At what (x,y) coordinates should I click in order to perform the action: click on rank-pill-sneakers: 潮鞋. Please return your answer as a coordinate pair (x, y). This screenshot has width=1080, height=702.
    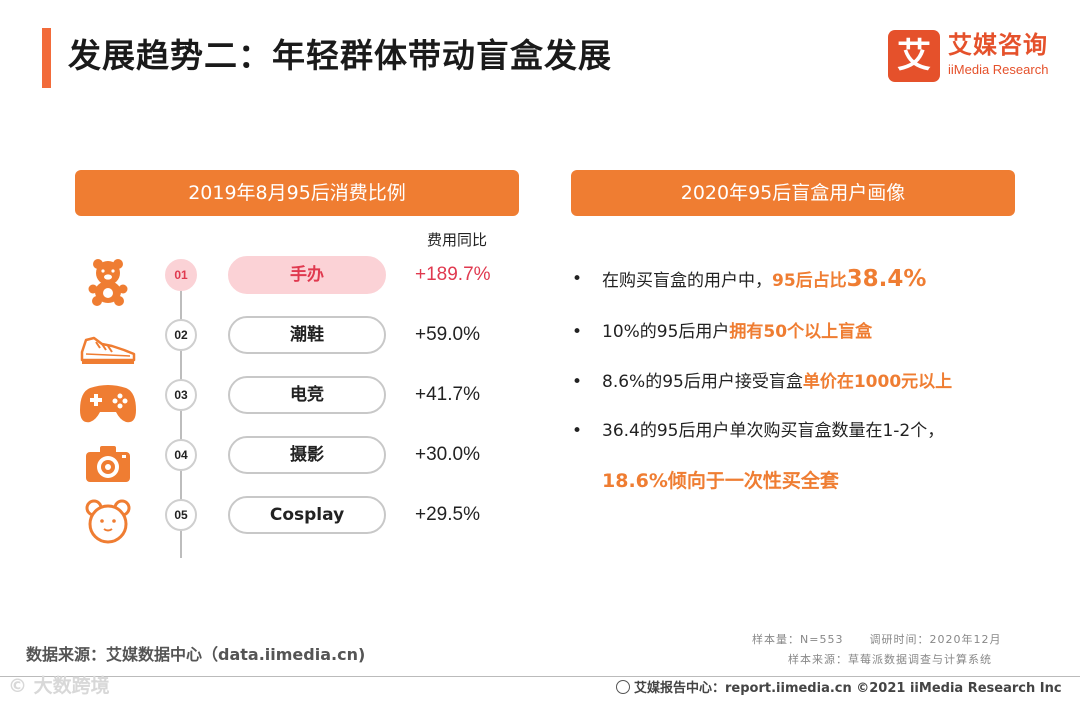
    Looking at the image, I should click on (307, 335).